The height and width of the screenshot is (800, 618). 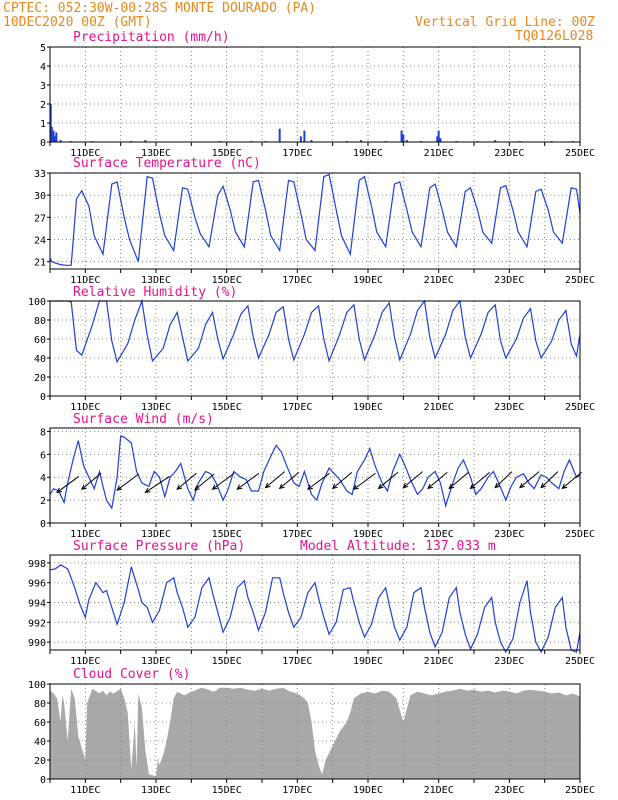 What do you see at coordinates (156, 661) in the screenshot?
I see `pres-xtick: 13DEC` at bounding box center [156, 661].